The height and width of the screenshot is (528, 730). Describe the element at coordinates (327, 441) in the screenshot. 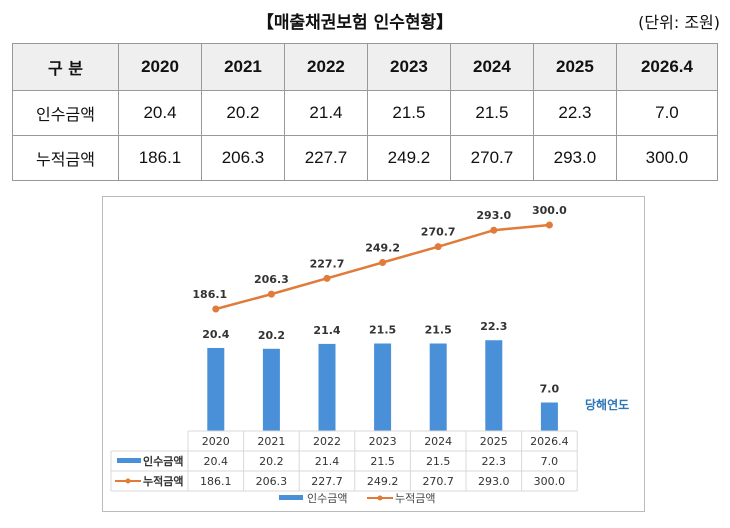

I see `category-label: 2022` at that location.